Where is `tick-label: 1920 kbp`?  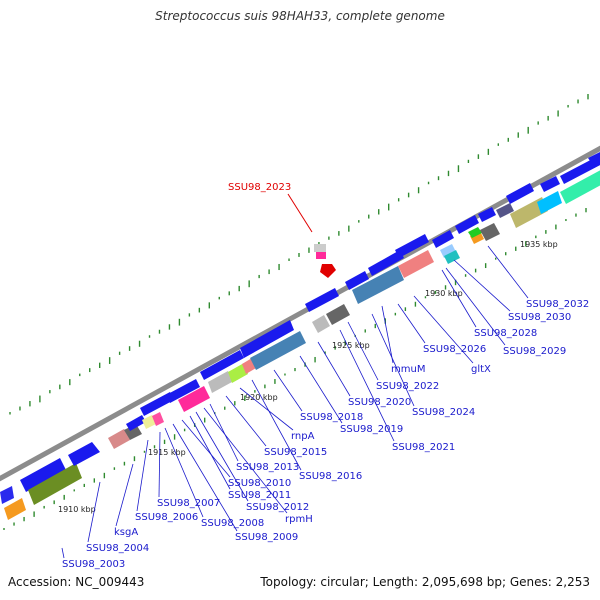
tick-label: 1920 kbp is located at coordinates (259, 397).